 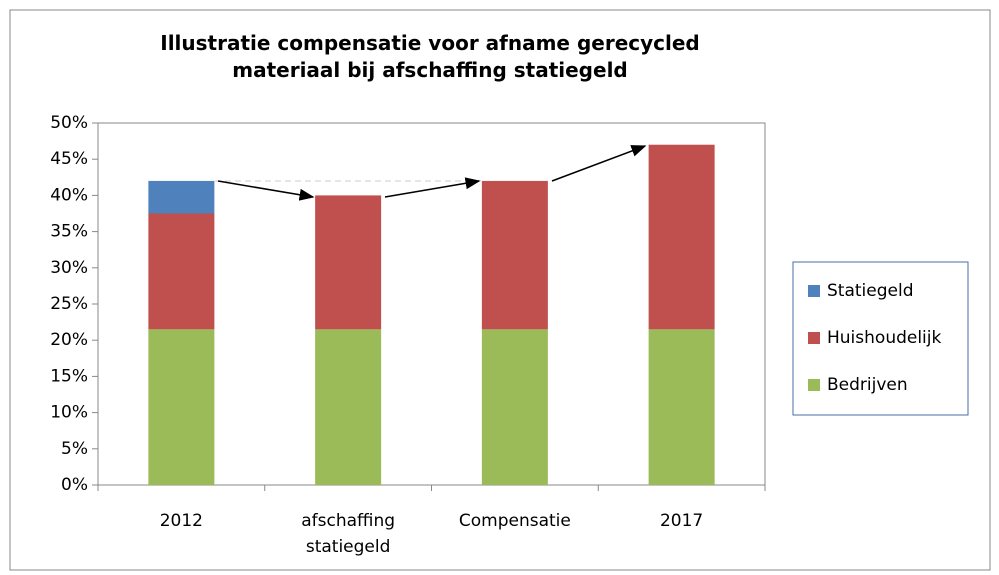 I want to click on y-tick-label: 50%, so click(x=69, y=123).